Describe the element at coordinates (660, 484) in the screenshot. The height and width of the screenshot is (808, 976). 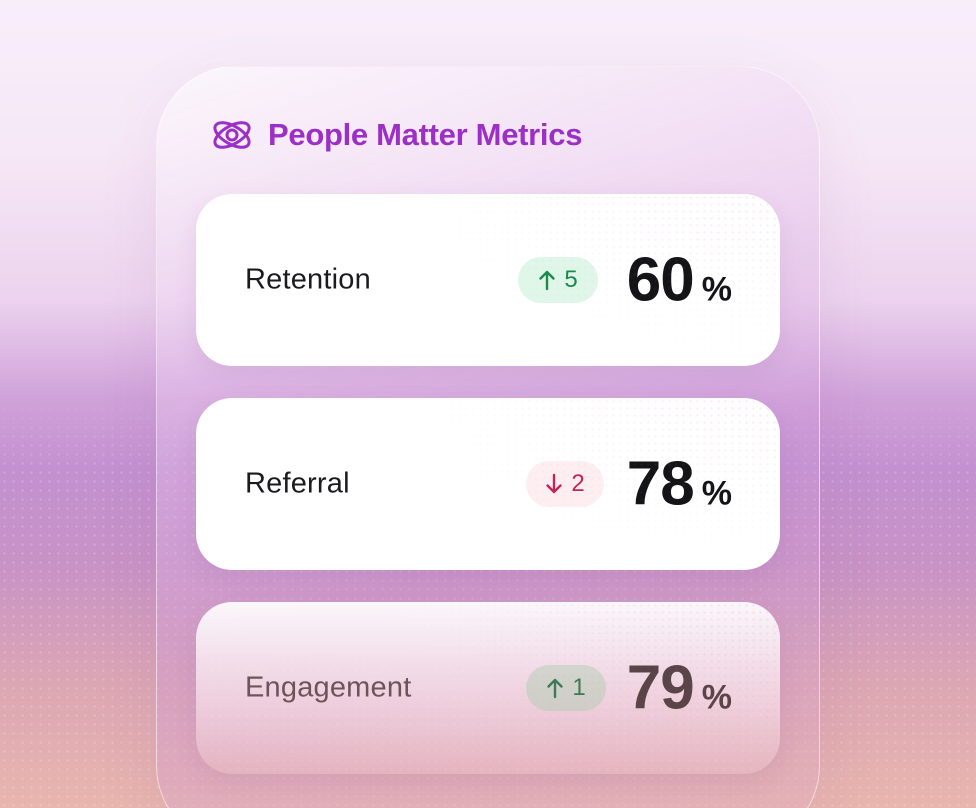
I see `metric-number: 78` at that location.